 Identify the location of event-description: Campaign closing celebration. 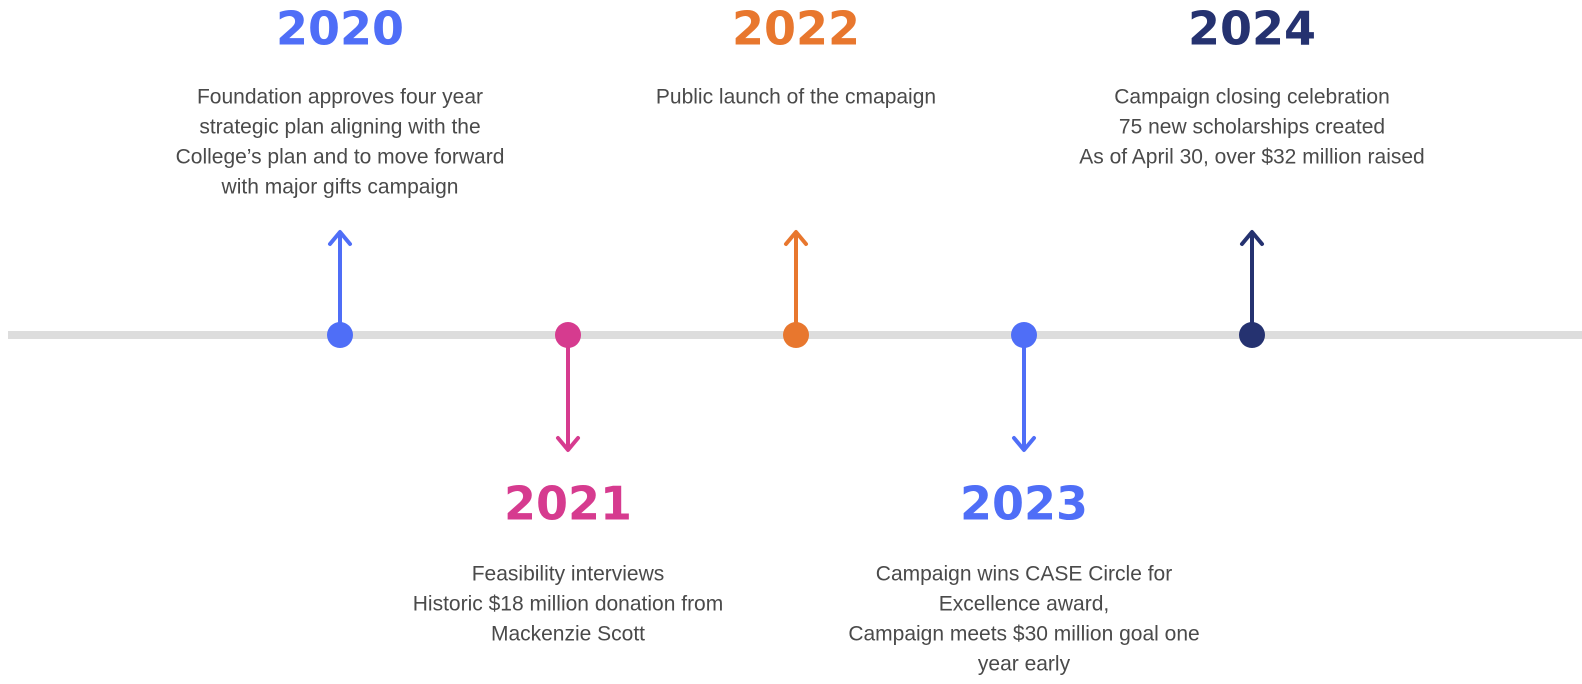
(1252, 97).